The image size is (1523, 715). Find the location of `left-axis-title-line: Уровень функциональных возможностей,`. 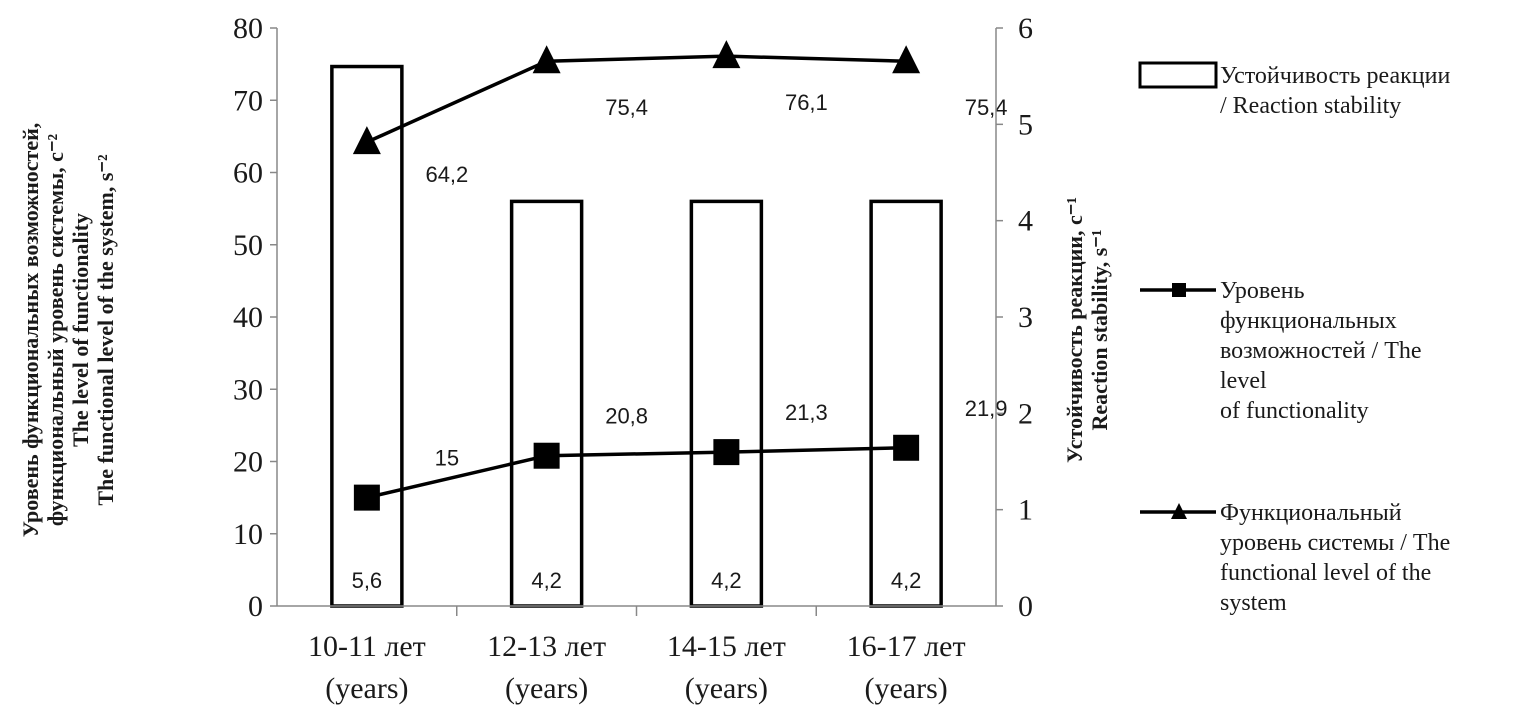

left-axis-title-line: Уровень функциональных возможностей, is located at coordinates (30, 330).